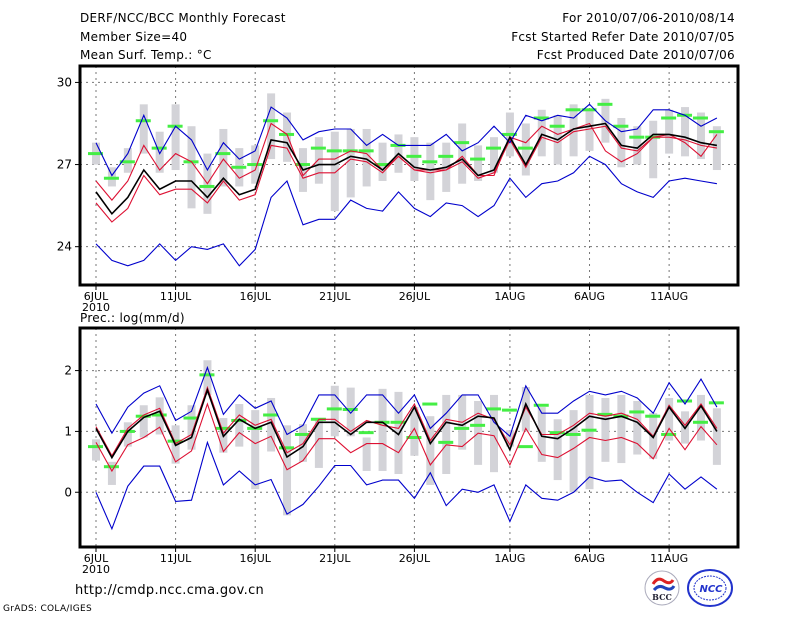 This screenshot has height=618, width=800. Describe the element at coordinates (335, 296) in the screenshot. I see `x-tick-label: 21JUL` at that location.